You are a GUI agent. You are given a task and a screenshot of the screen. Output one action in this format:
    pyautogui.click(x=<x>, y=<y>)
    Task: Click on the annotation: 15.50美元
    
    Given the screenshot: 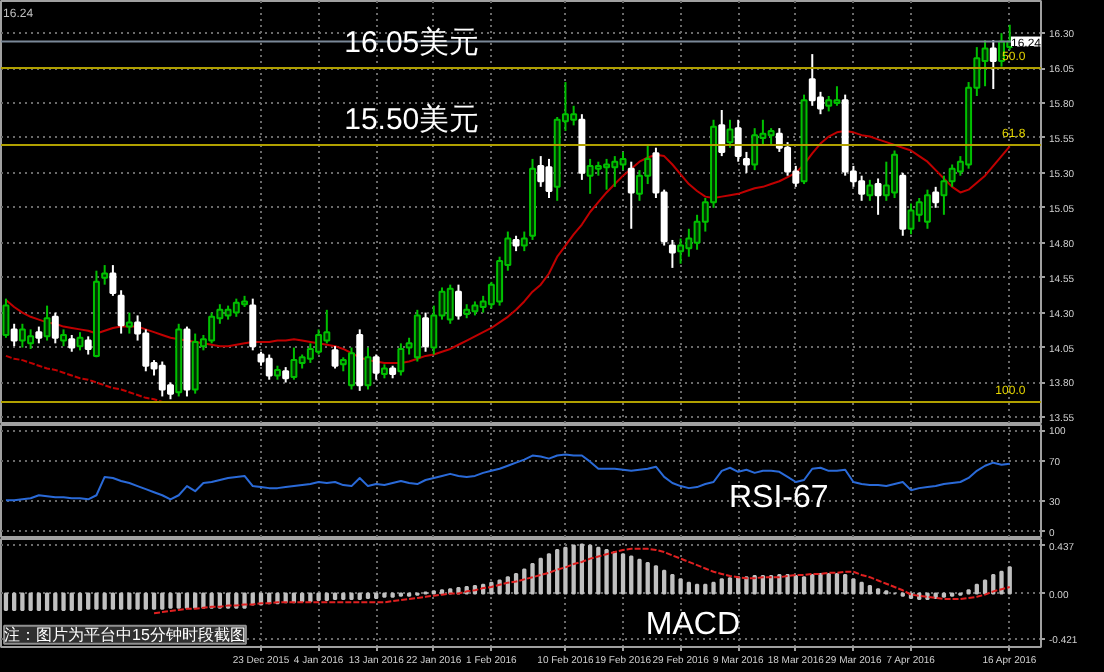 What is the action you would take?
    pyautogui.click(x=412, y=119)
    